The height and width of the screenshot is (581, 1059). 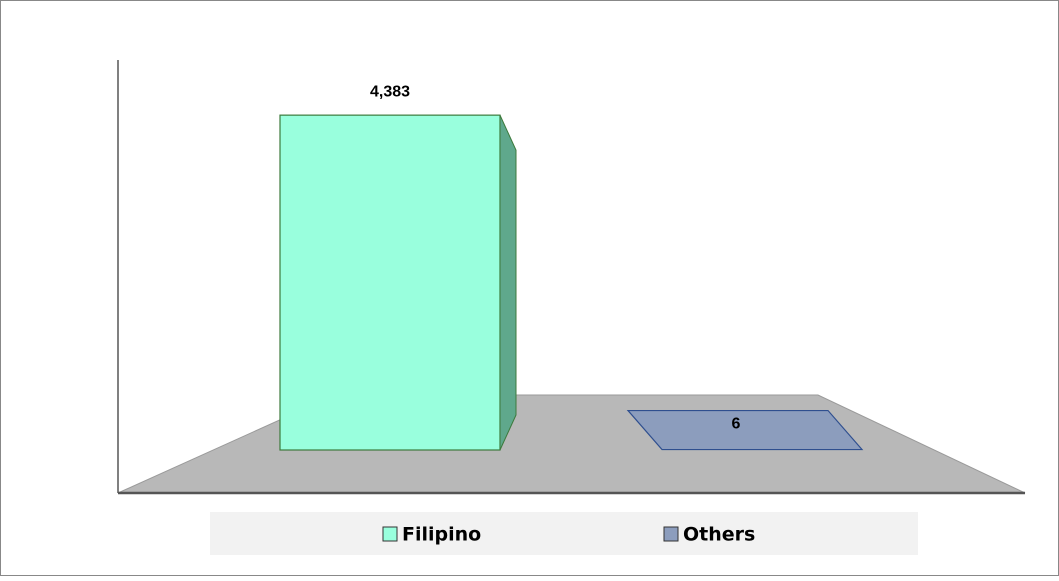 I want to click on bar-side, so click(x=508, y=282).